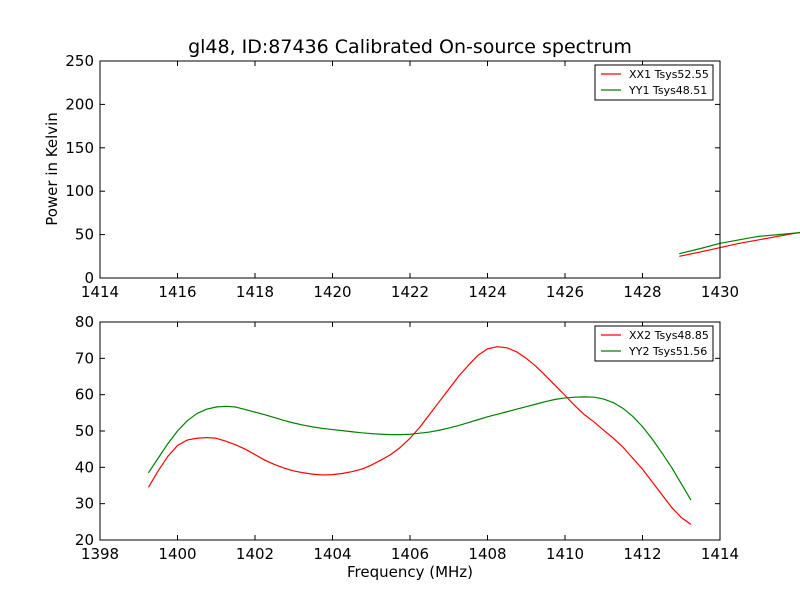  What do you see at coordinates (332, 554) in the screenshot?
I see `x-tick-label: 1404` at bounding box center [332, 554].